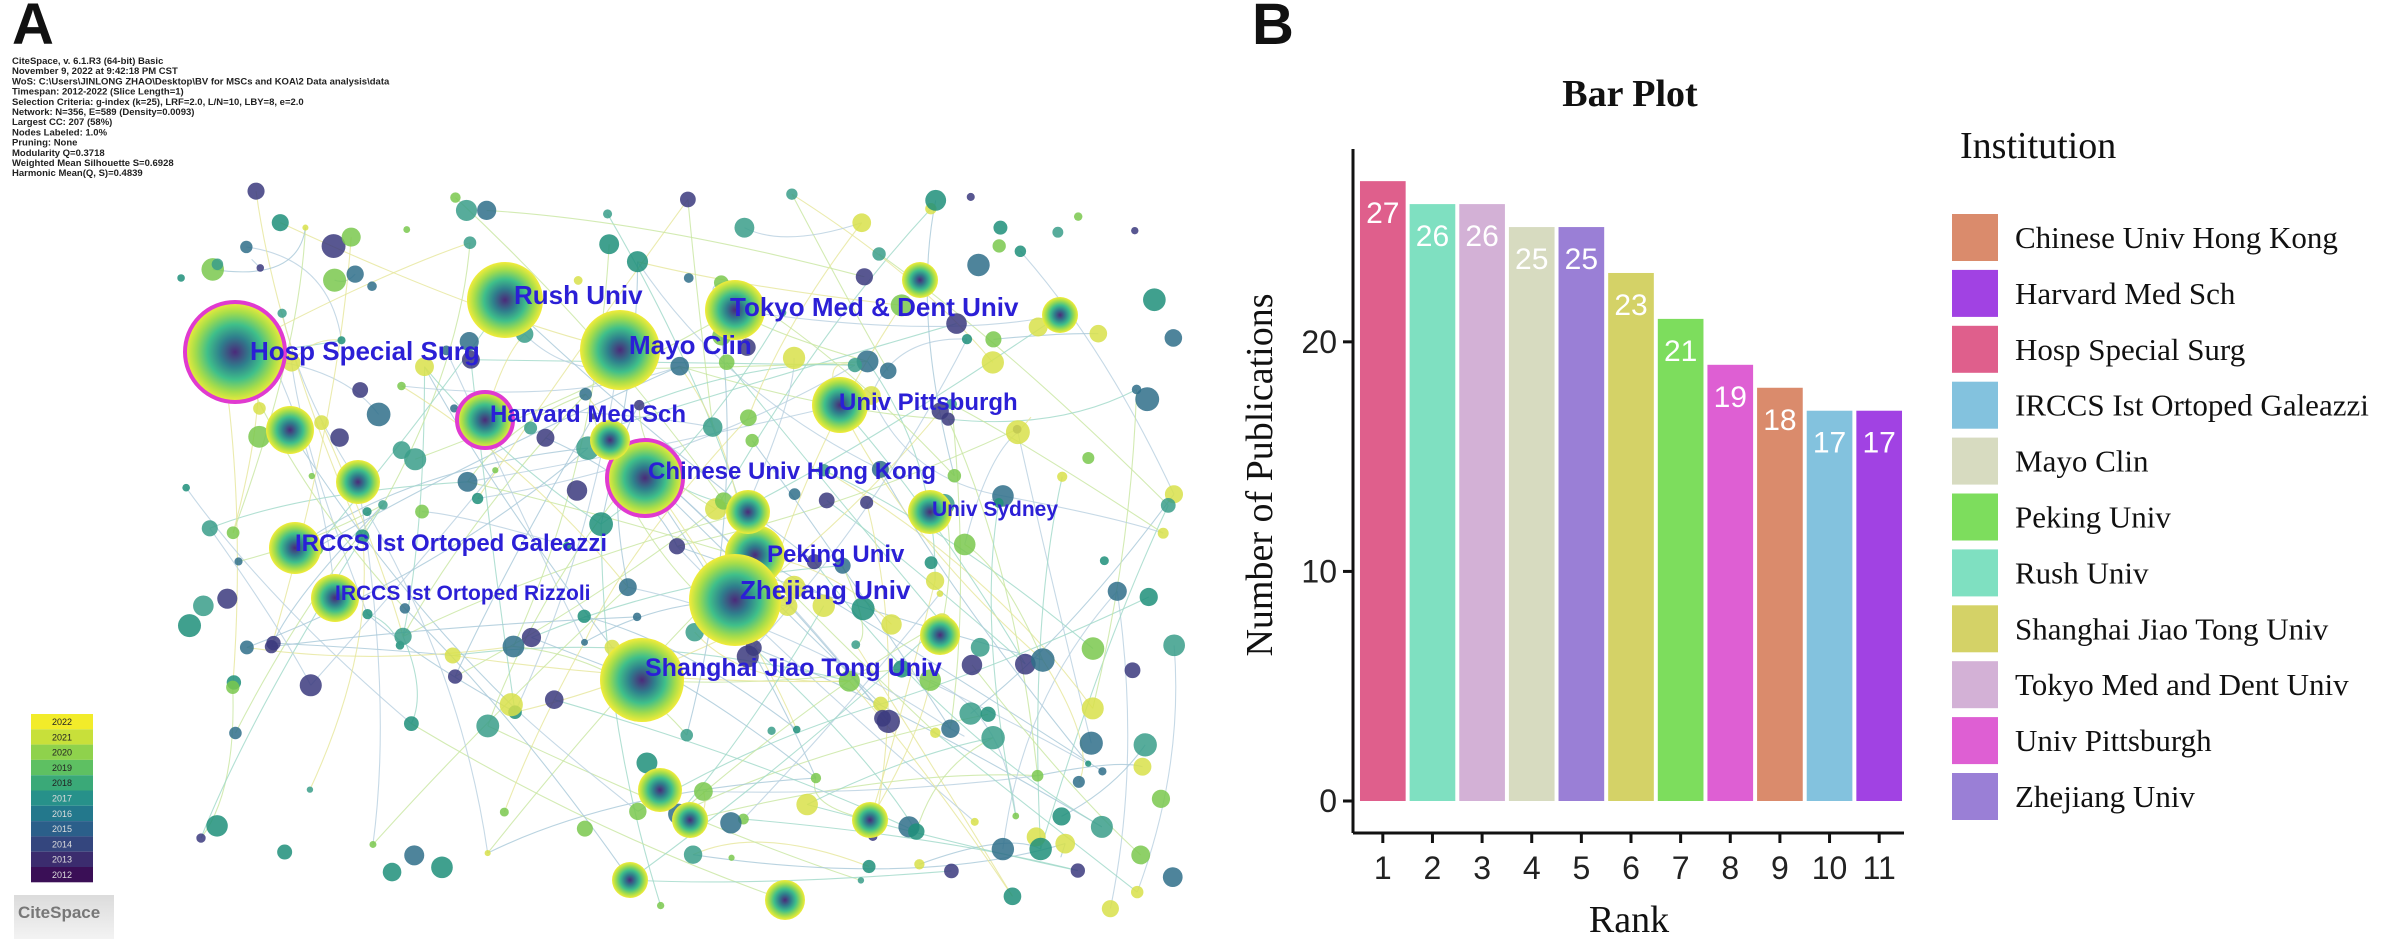 This screenshot has height=952, width=2400. Describe the element at coordinates (2172, 628) in the screenshot. I see `legend-label: Shanghai Jiao Tong Univ` at that location.